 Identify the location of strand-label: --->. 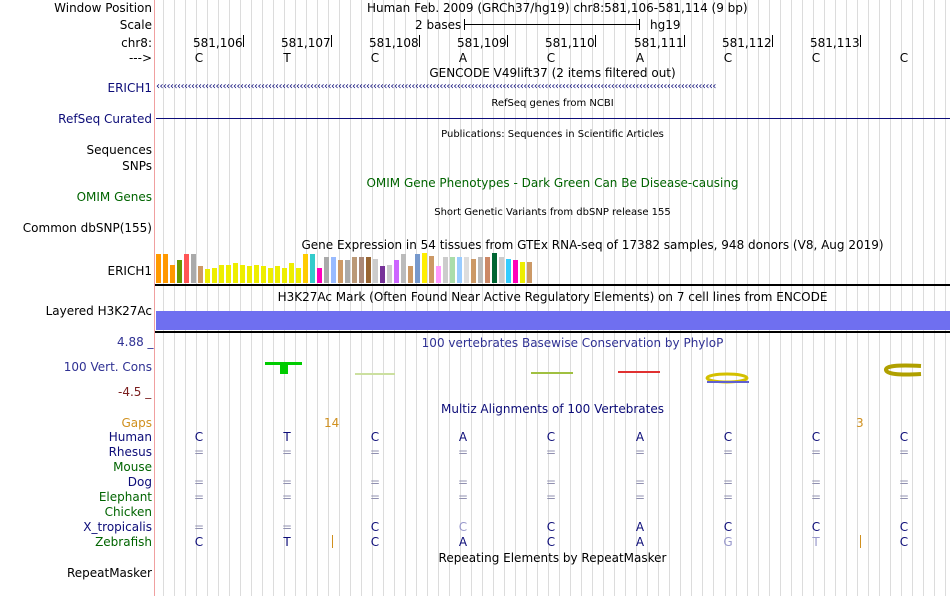
(140, 58).